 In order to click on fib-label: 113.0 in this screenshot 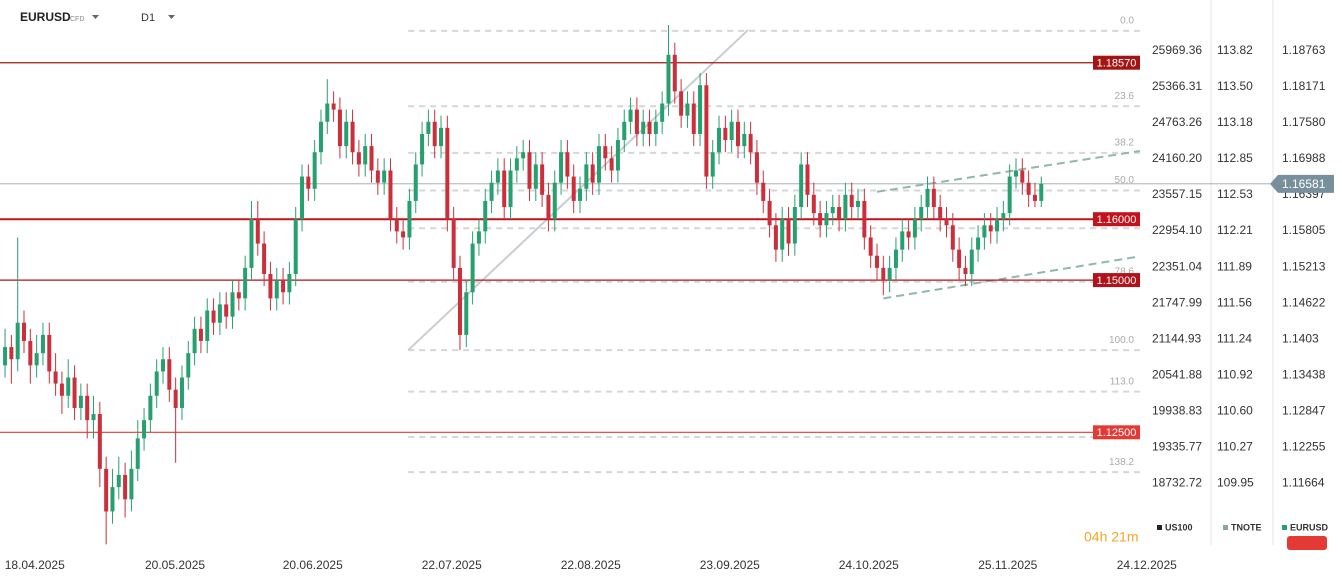, I will do `click(1122, 381)`.